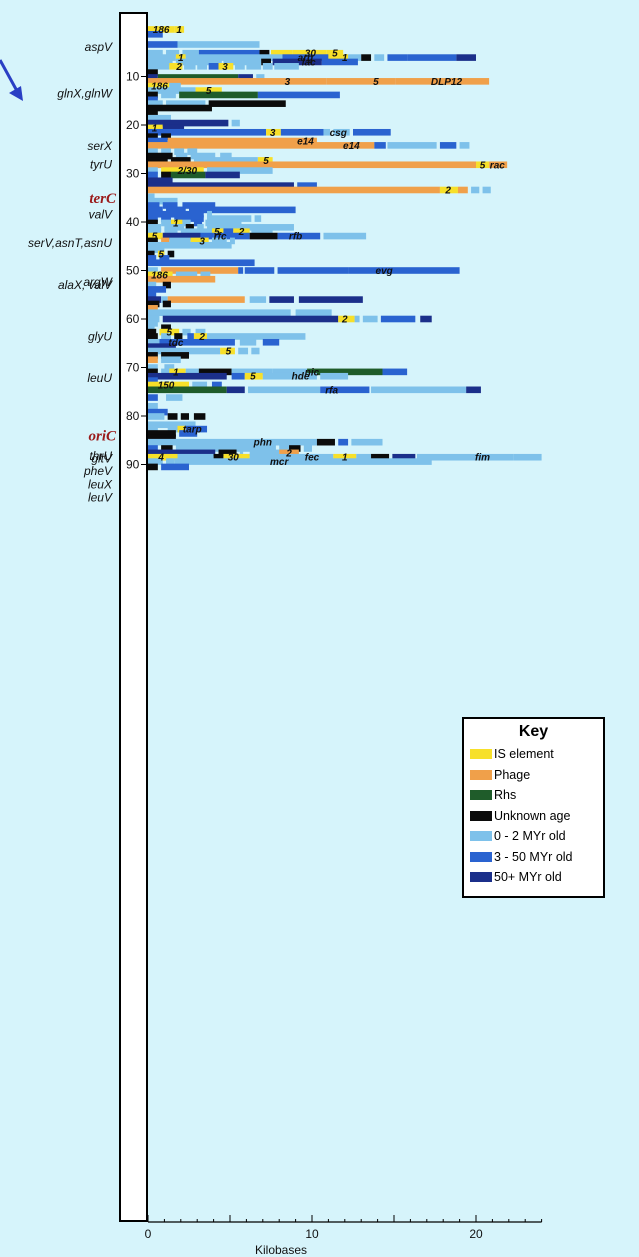 The width and height of the screenshot is (639, 1257). I want to click on locus-label: leuX, so click(100, 484).